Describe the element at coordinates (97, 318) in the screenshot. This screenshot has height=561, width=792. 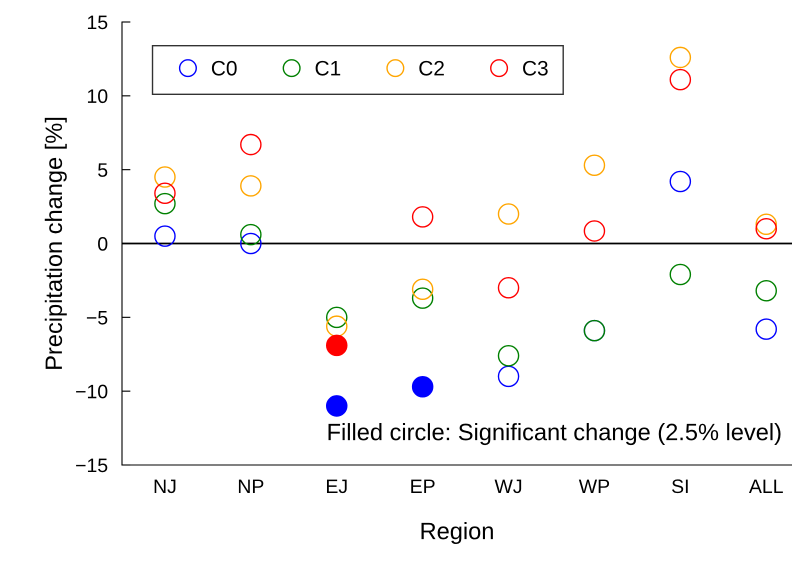
I see `y-tick-label: −5` at that location.